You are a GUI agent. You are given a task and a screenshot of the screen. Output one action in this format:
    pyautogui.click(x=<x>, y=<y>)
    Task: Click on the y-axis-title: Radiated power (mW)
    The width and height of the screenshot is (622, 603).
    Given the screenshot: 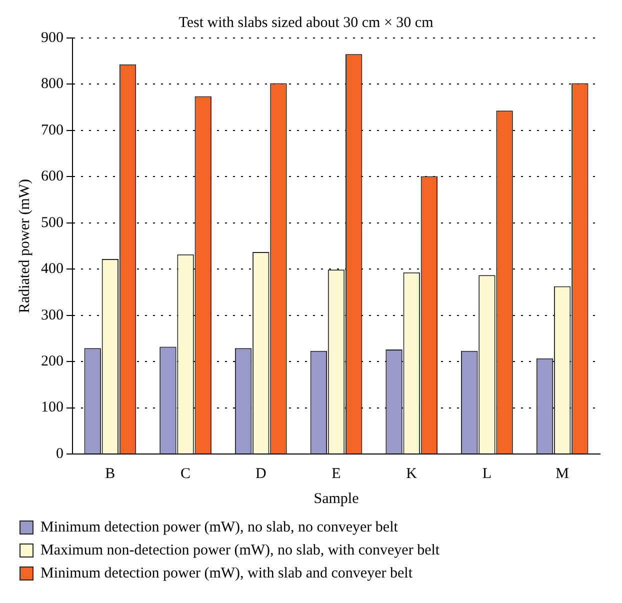 What is the action you would take?
    pyautogui.click(x=24, y=246)
    